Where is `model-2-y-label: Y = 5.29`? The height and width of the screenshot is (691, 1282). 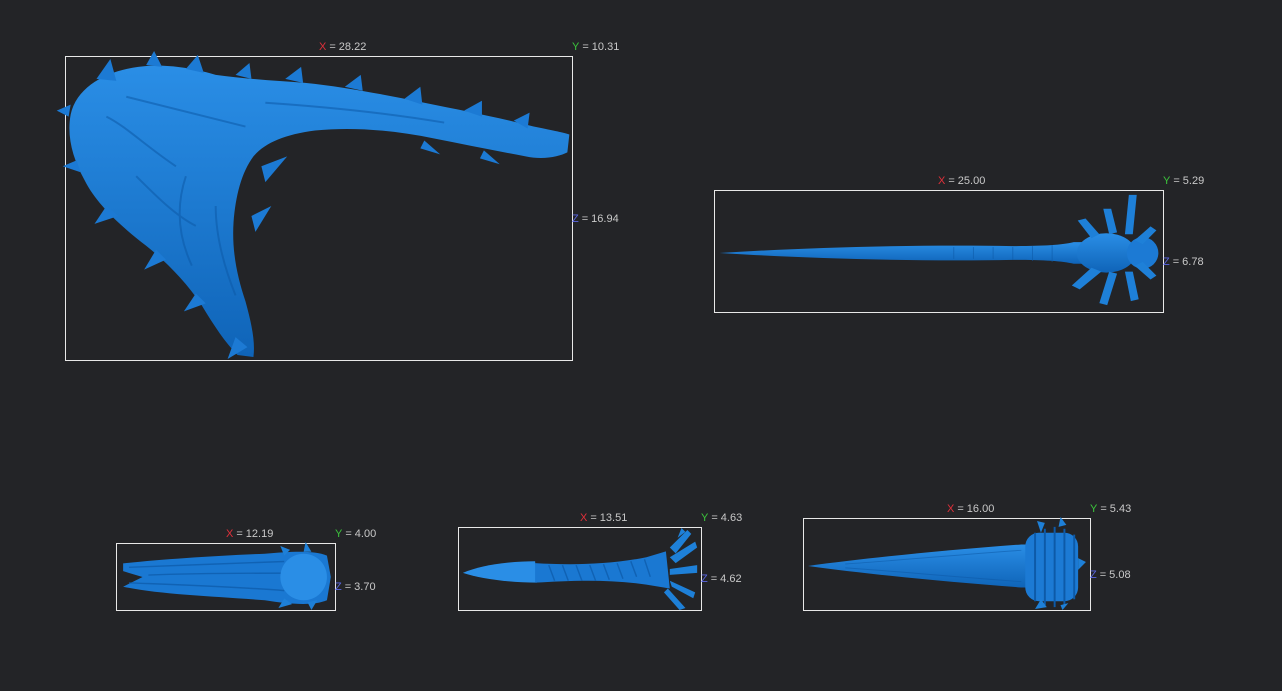 model-2-y-label: Y = 5.29 is located at coordinates (1184, 181).